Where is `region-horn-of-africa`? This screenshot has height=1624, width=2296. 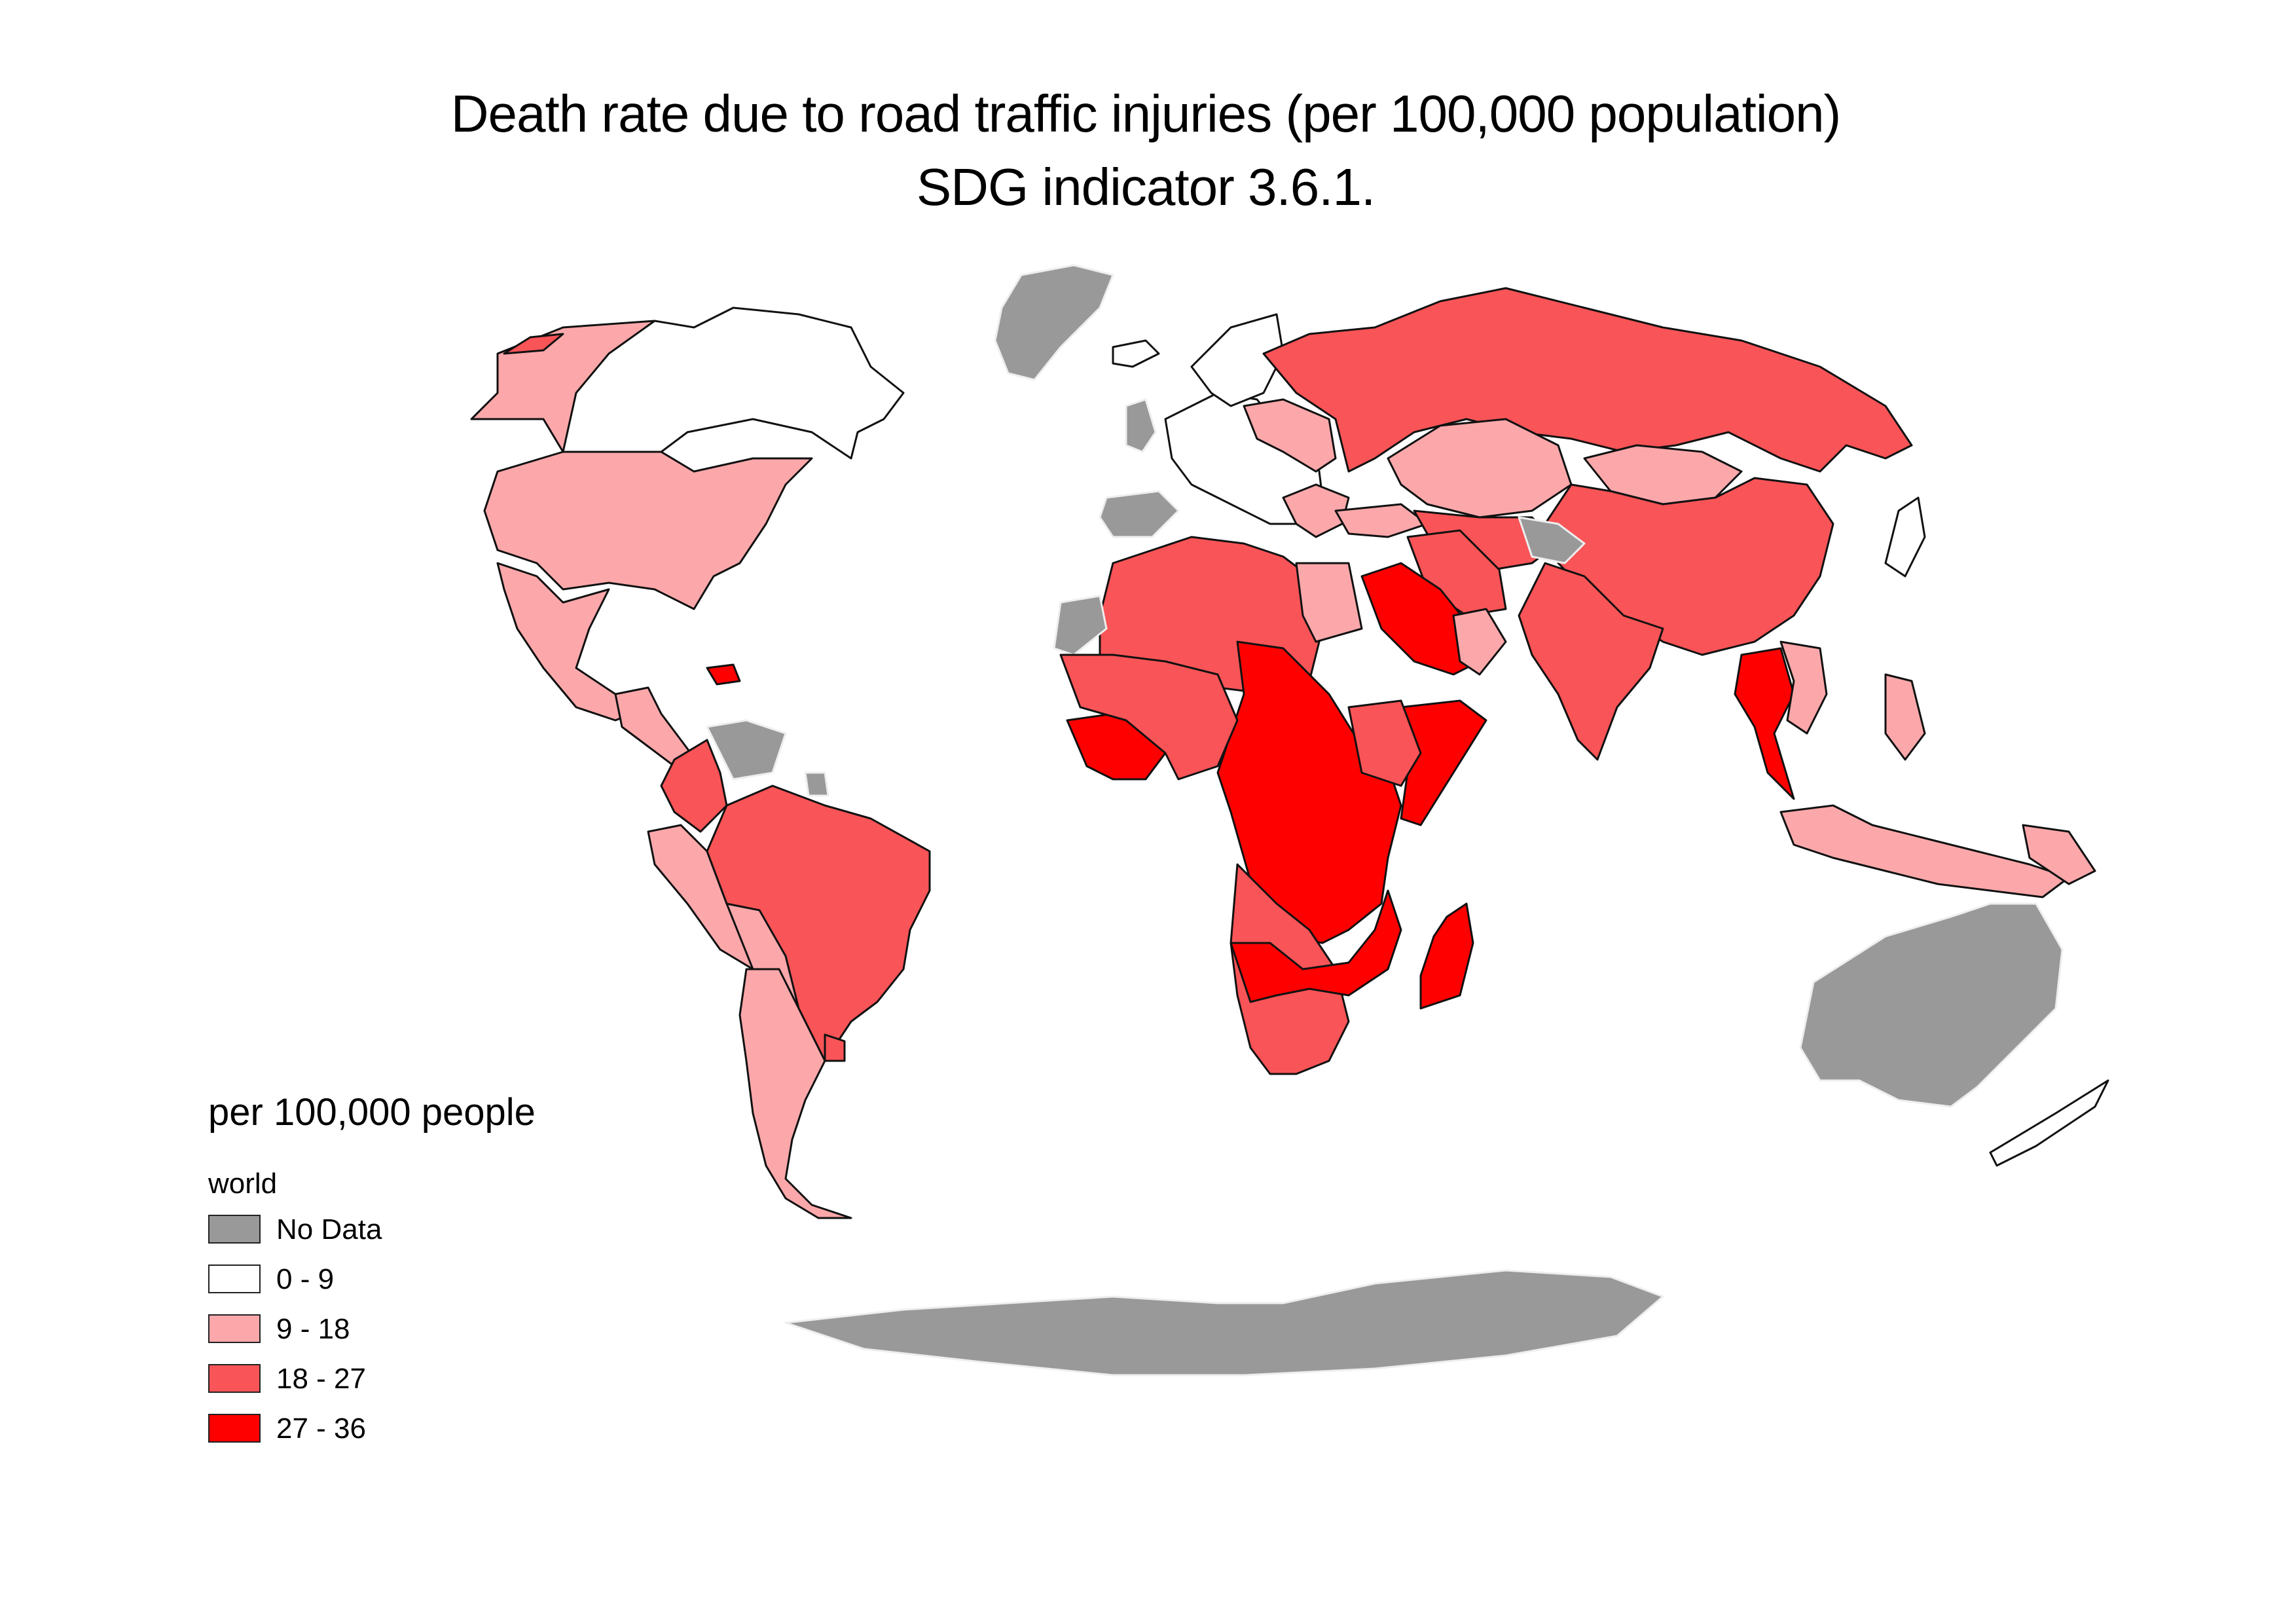
region-horn-of-africa is located at coordinates (1443, 762).